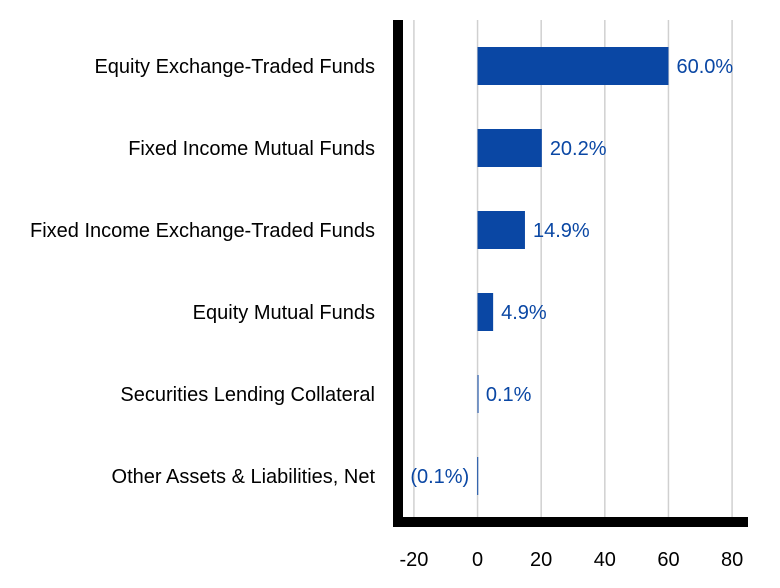 The width and height of the screenshot is (780, 588). Describe the element at coordinates (413, 560) in the screenshot. I see `x-tick-label: -20` at that location.